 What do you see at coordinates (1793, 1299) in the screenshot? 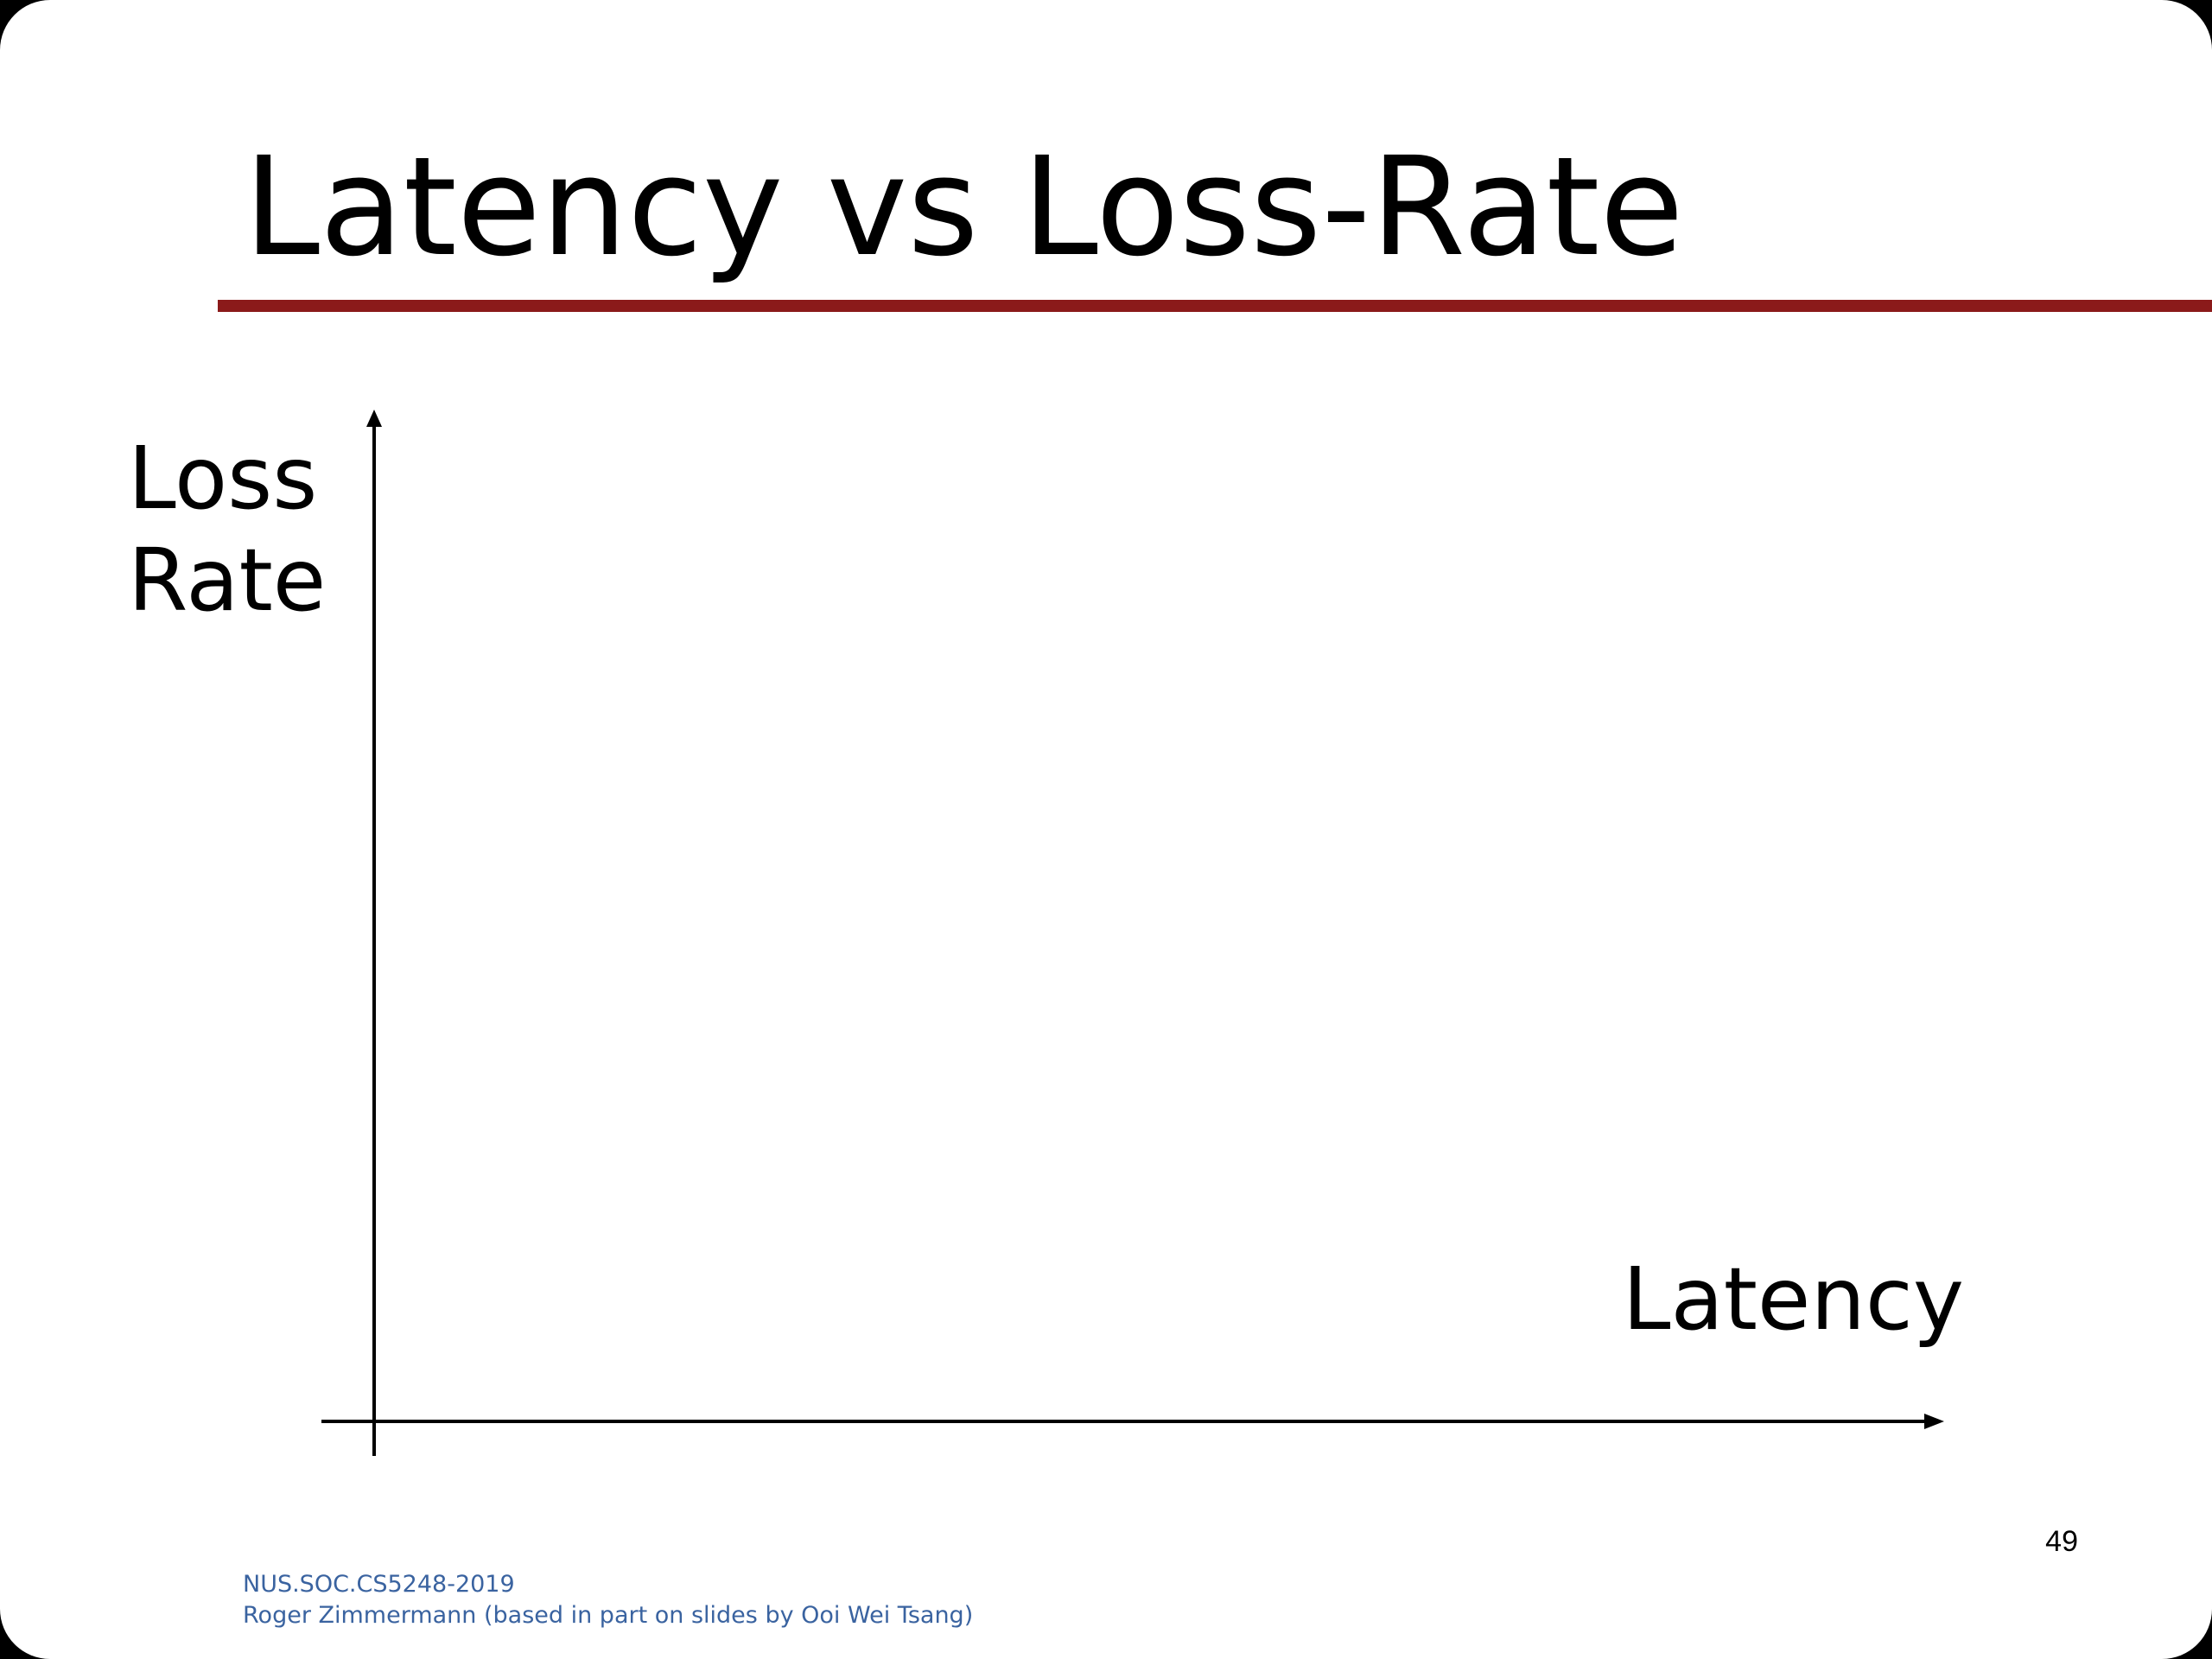
I see `x-axis-label: Latency` at bounding box center [1793, 1299].